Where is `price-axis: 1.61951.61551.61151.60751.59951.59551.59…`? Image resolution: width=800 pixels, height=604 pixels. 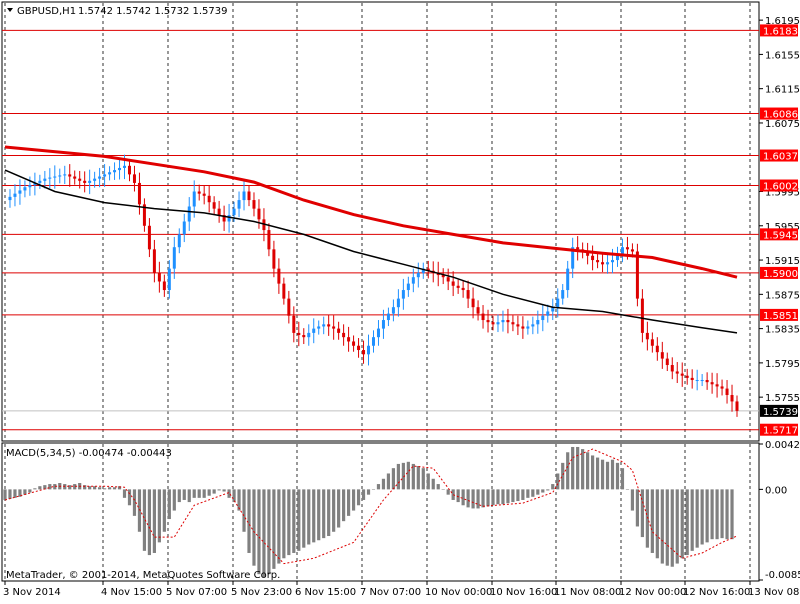 price-axis: 1.61951.61551.61151.60751.59951.59551.59… is located at coordinates (779, 210).